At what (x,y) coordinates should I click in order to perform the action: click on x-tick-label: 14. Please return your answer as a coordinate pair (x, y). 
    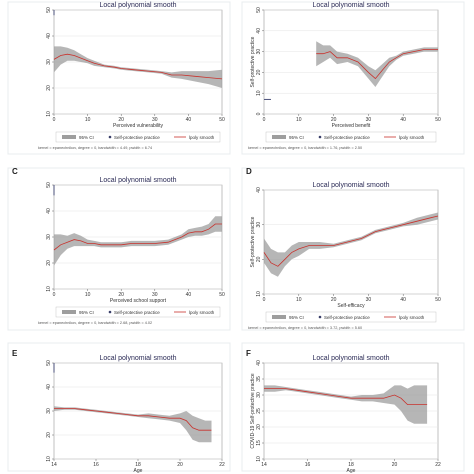
    Looking at the image, I should click on (54, 465).